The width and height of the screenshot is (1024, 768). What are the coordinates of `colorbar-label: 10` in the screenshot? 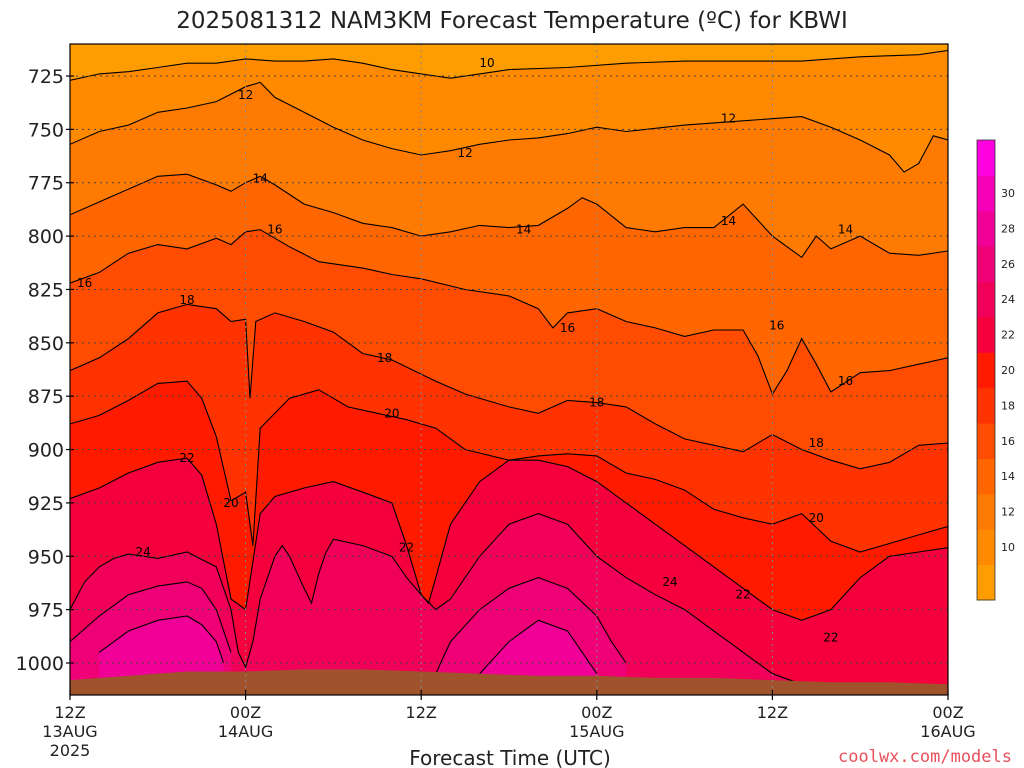 It's located at (1008, 547).